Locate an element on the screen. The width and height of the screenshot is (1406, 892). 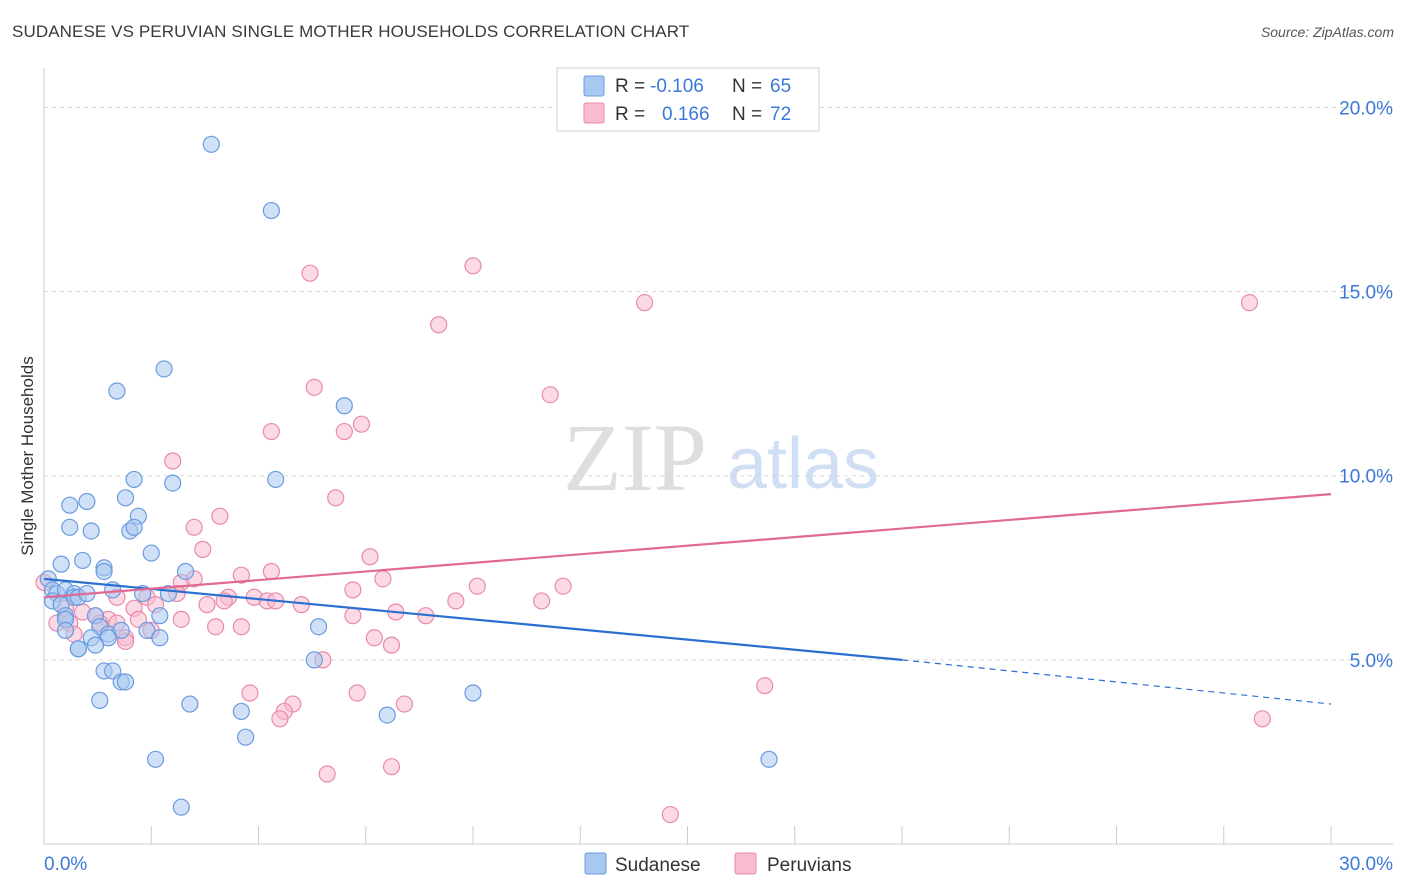
y-tick-label: 5.0% is located at coordinates (1371, 661).